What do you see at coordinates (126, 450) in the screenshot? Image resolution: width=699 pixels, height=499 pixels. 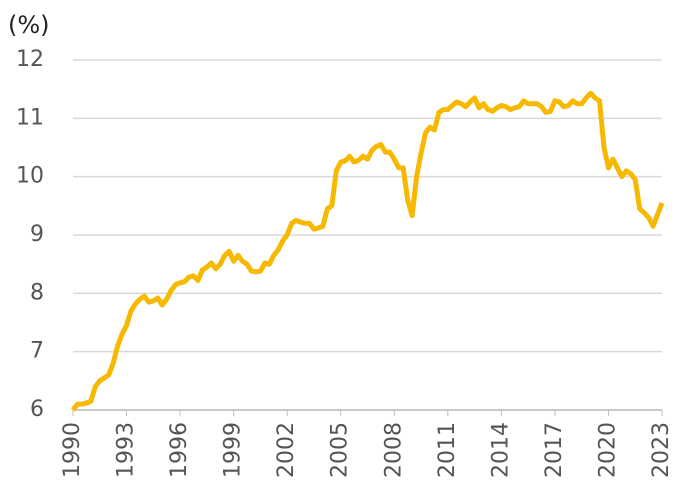 I see `x-tick-label: 1993` at bounding box center [126, 450].